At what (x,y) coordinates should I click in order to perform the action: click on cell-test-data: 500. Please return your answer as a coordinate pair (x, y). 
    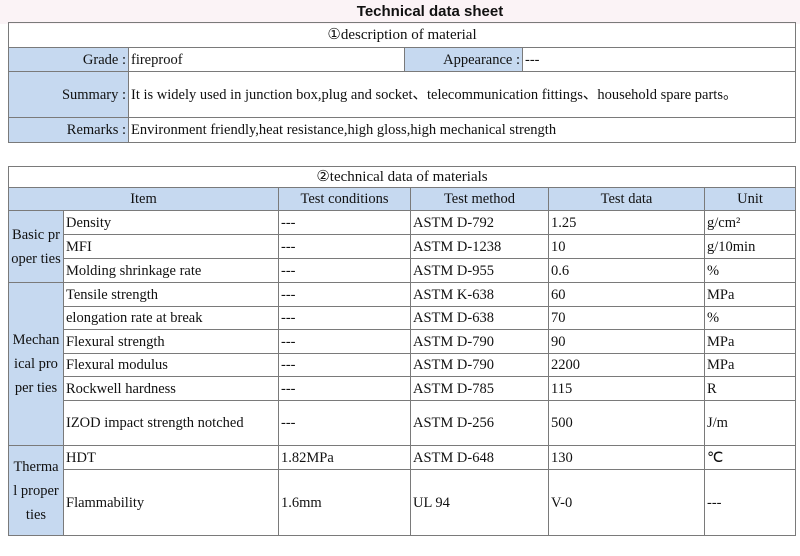
    Looking at the image, I should click on (626, 423).